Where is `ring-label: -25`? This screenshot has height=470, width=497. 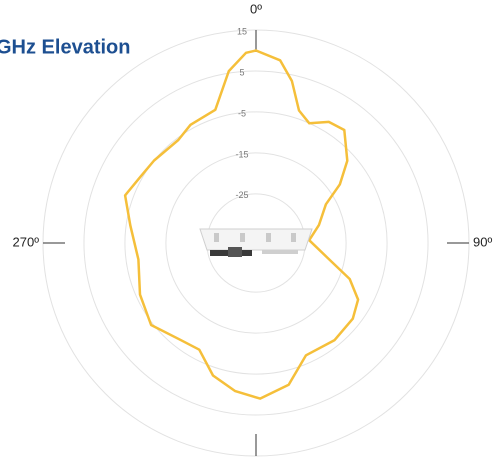 ring-label: -25 is located at coordinates (241, 195).